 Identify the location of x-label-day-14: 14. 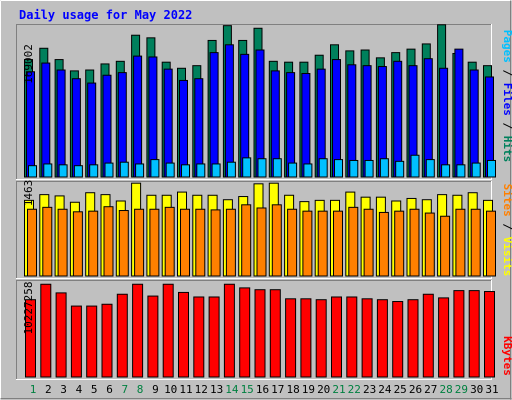
(232, 389).